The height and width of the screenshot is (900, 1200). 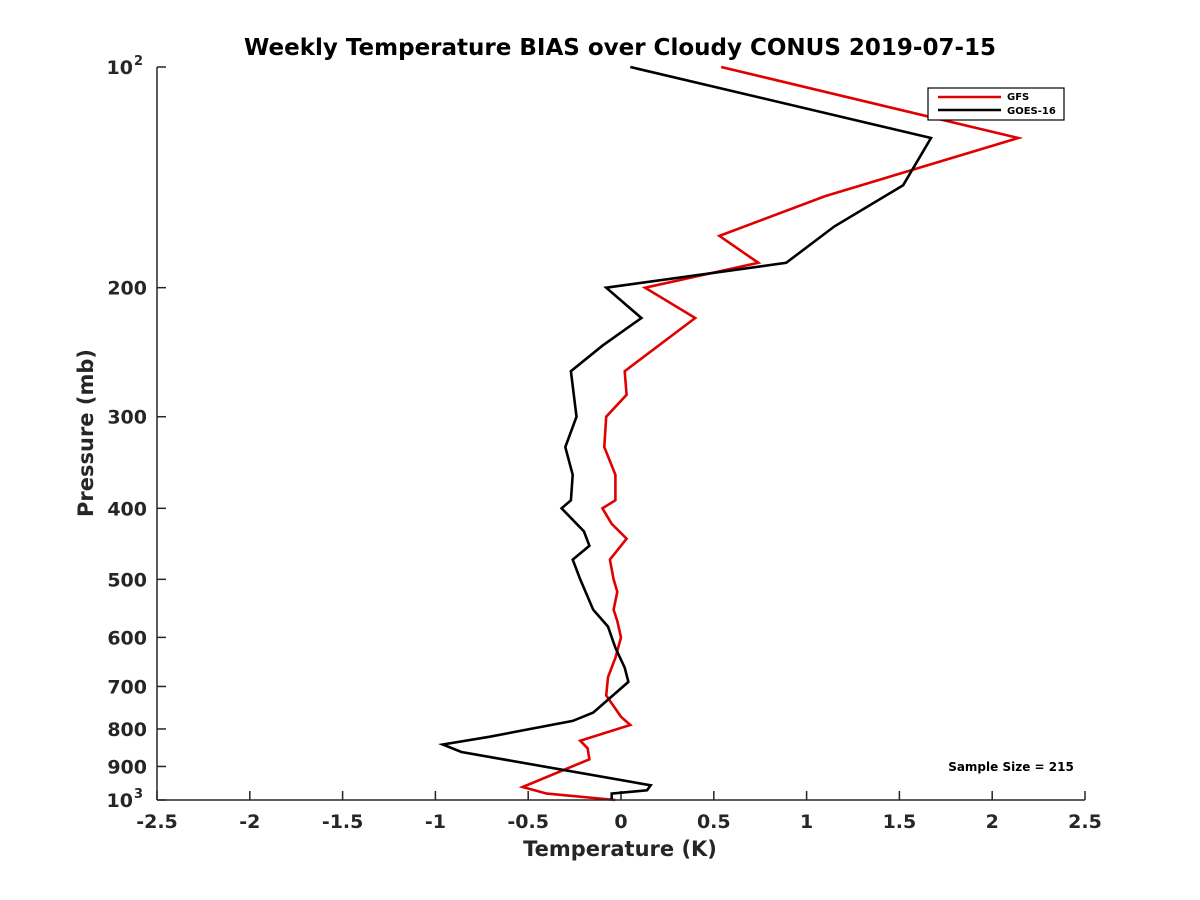 What do you see at coordinates (249, 822) in the screenshot?
I see `x-tick-label: -2` at bounding box center [249, 822].